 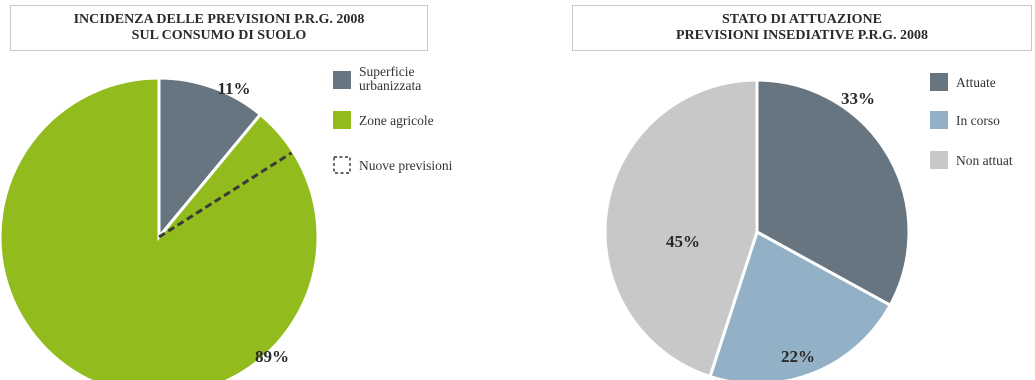 I want to click on chart2-slice-non-attuate, so click(x=681, y=228).